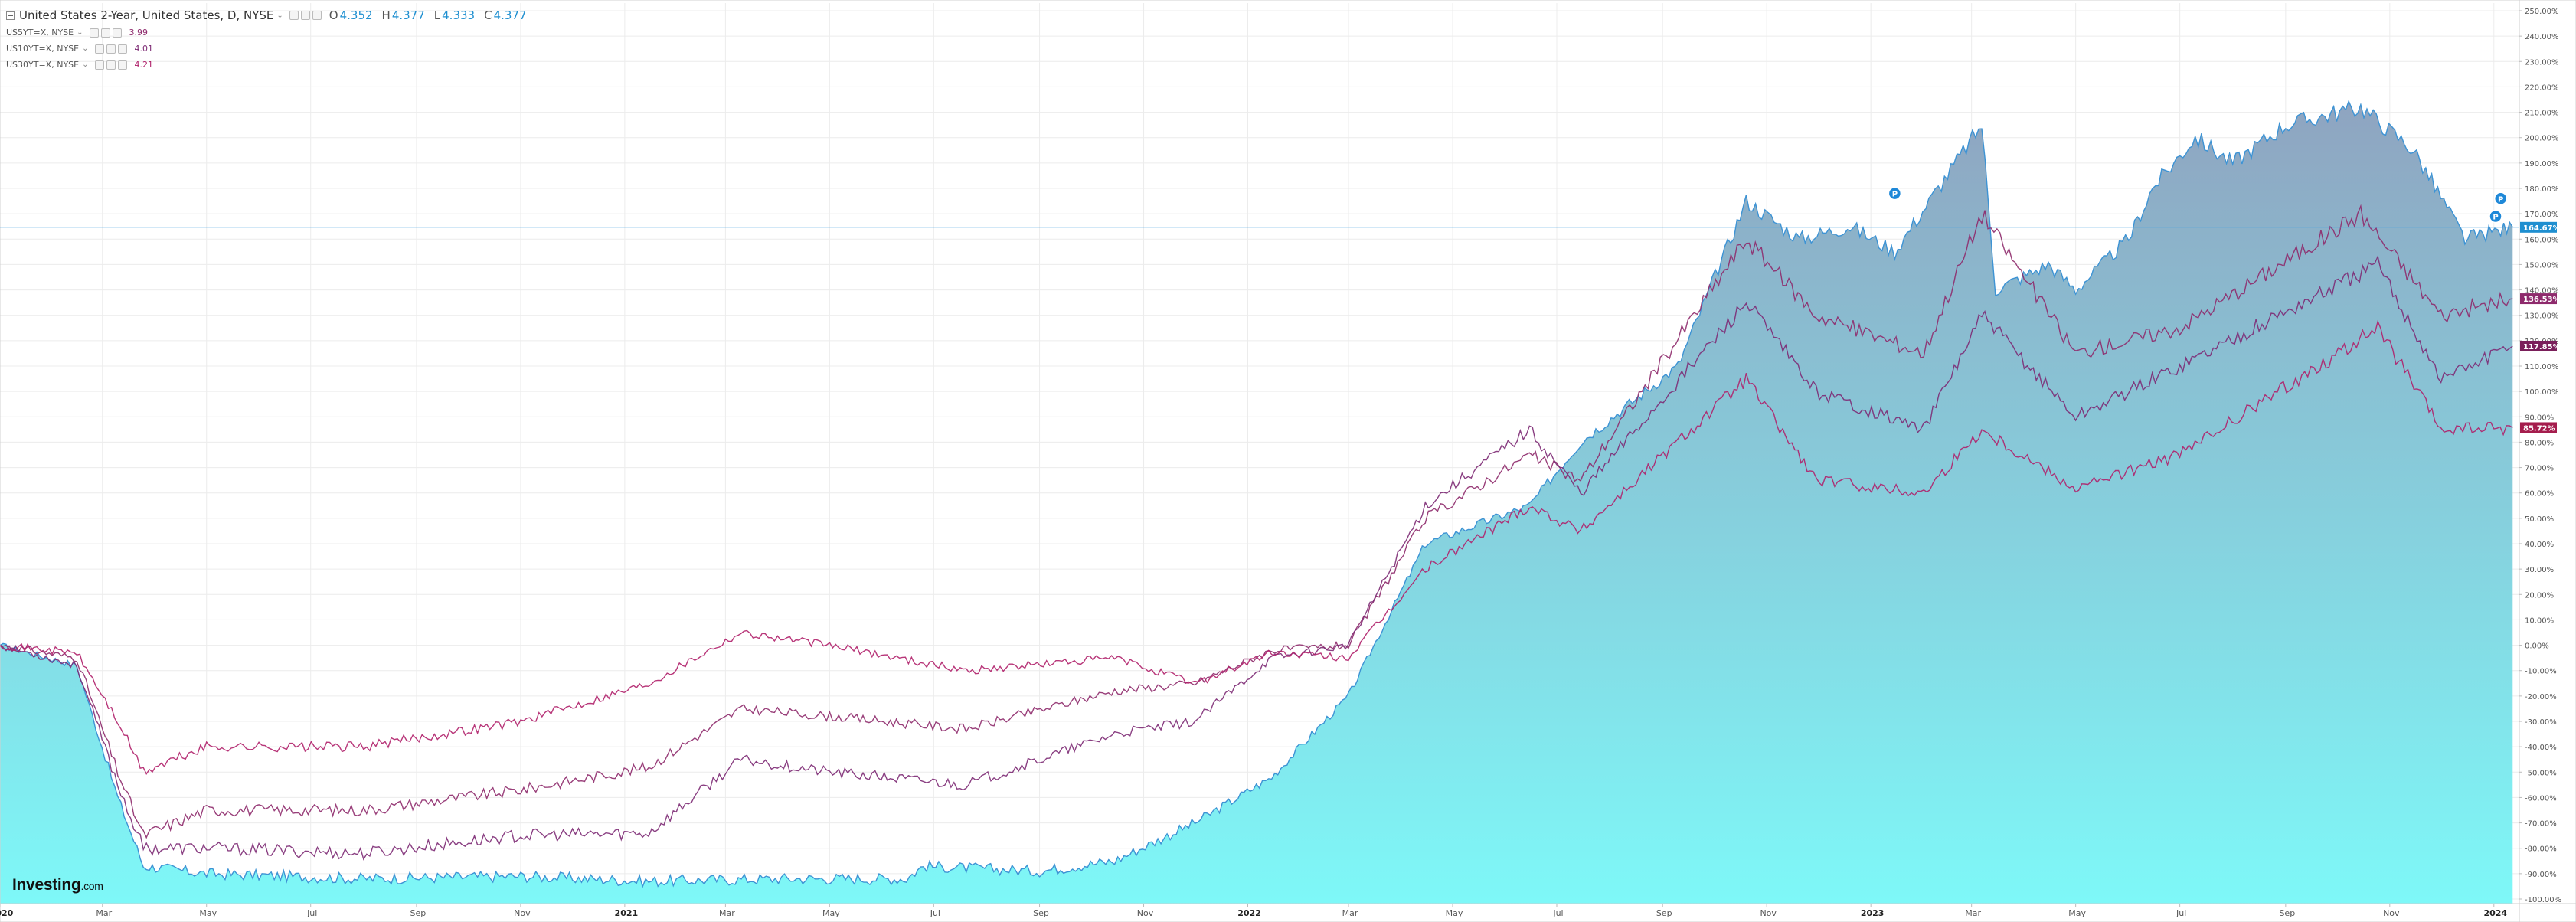 The image size is (2576, 922). Describe the element at coordinates (2541, 773) in the screenshot. I see `y-tick-label: -50.00%` at that location.